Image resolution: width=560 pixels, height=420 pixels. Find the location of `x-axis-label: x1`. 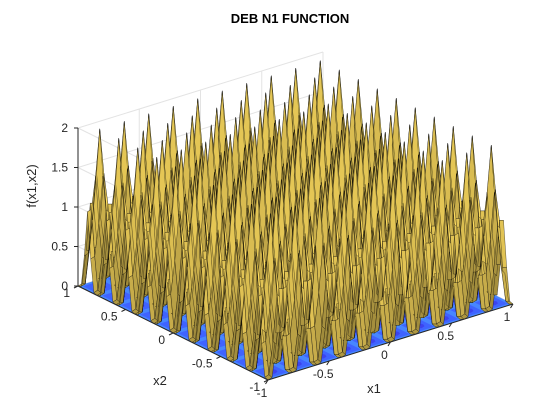

x-axis-label: x1 is located at coordinates (374, 388).